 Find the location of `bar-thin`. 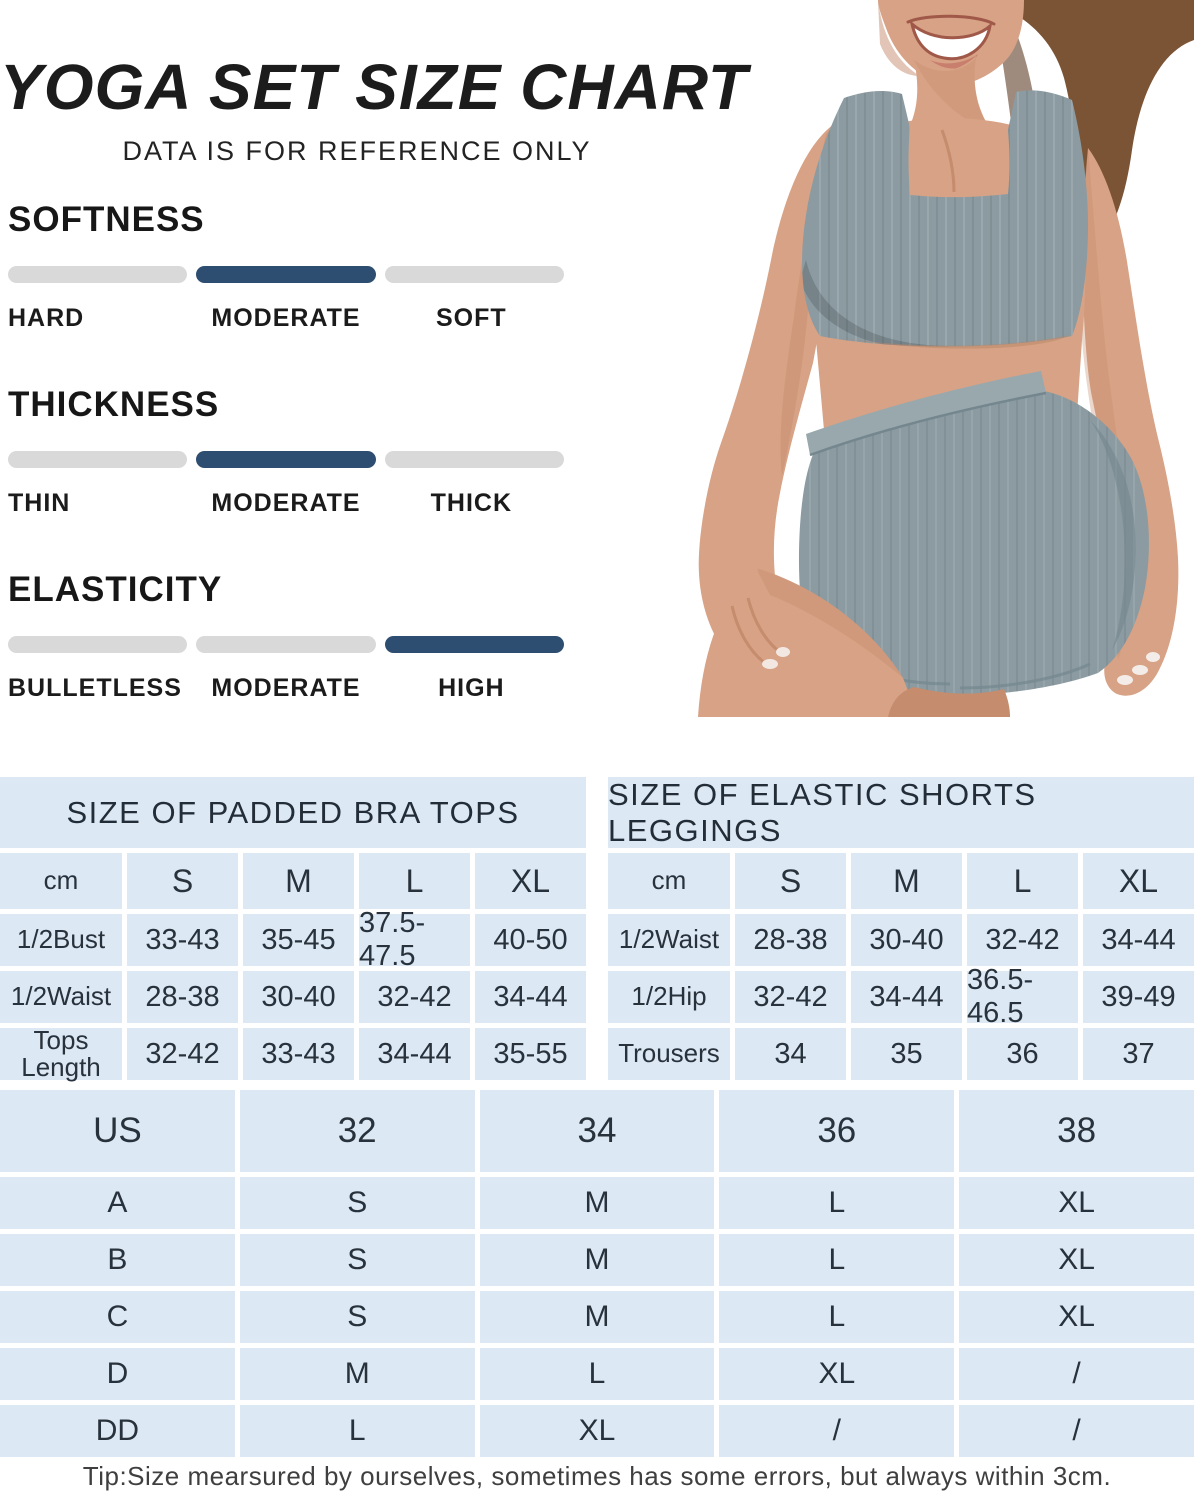

bar-thin is located at coordinates (98, 459).